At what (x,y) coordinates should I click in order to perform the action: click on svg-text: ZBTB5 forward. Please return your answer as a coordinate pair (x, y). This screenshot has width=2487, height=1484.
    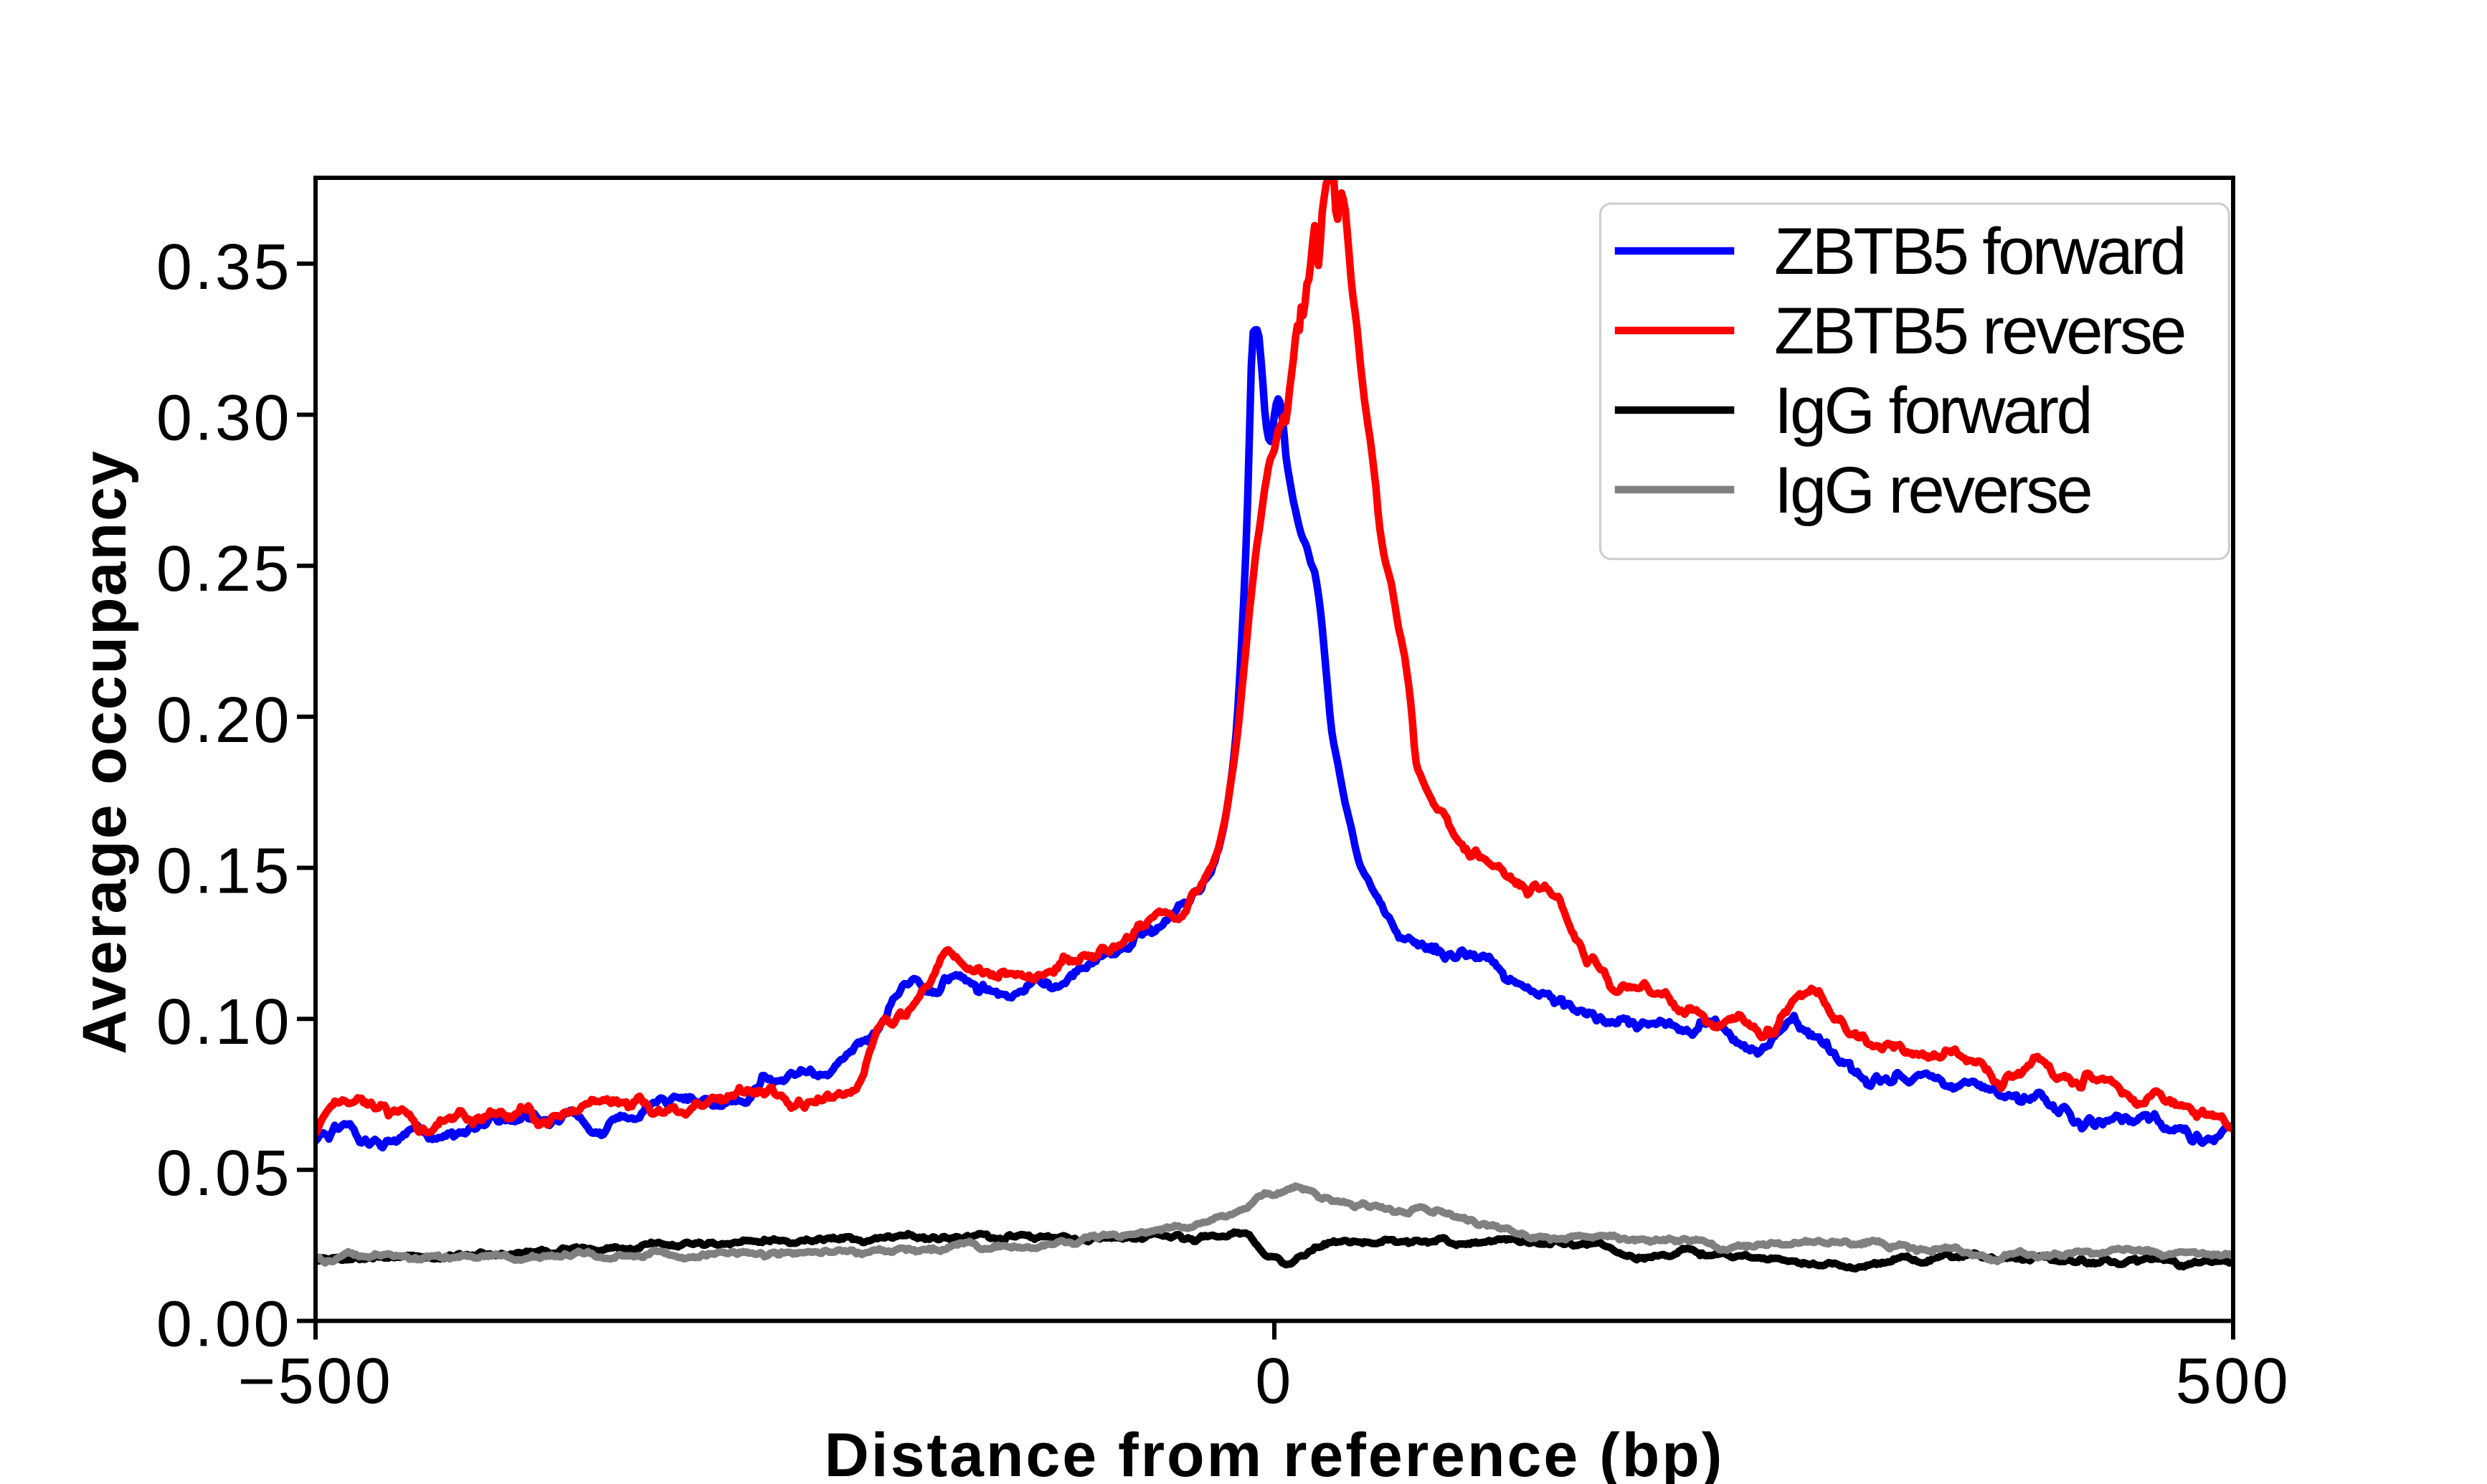
    Looking at the image, I should click on (1979, 252).